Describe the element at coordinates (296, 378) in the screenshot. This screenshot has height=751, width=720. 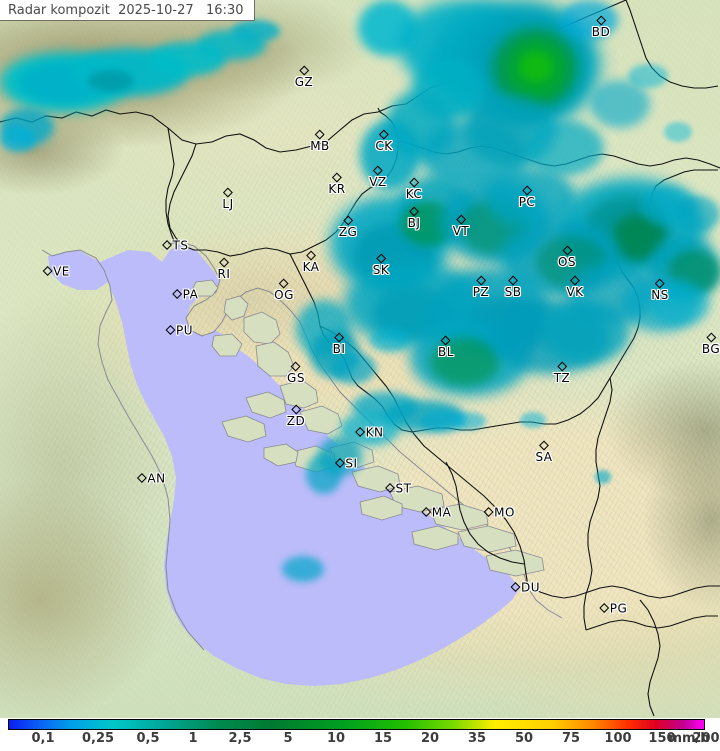
I see `city-code: GS` at that location.